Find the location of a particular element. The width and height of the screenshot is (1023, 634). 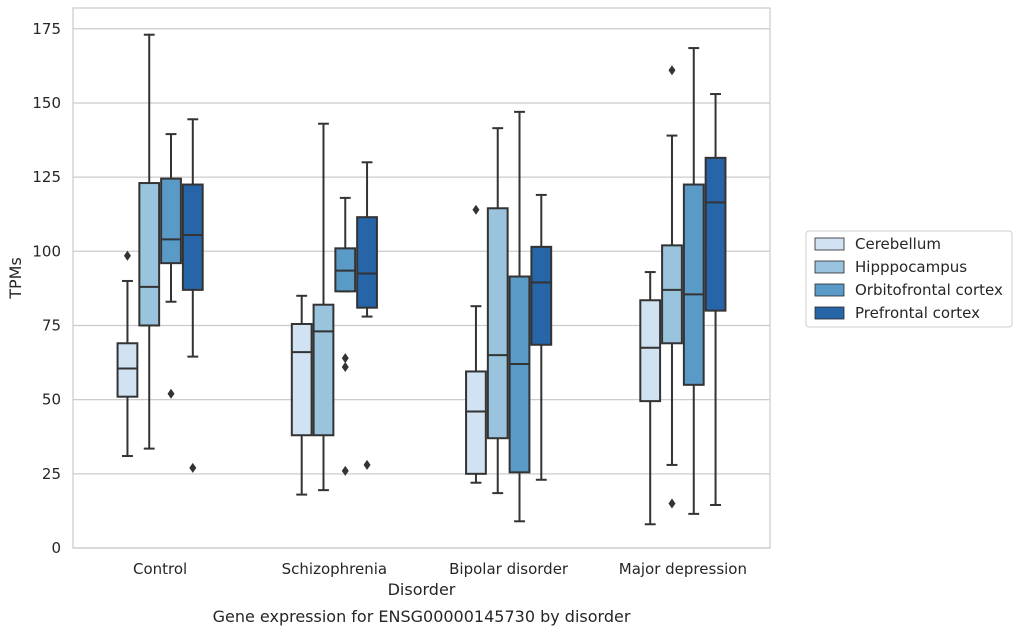

x-tick-label: Schizophrenia is located at coordinates (334, 569).